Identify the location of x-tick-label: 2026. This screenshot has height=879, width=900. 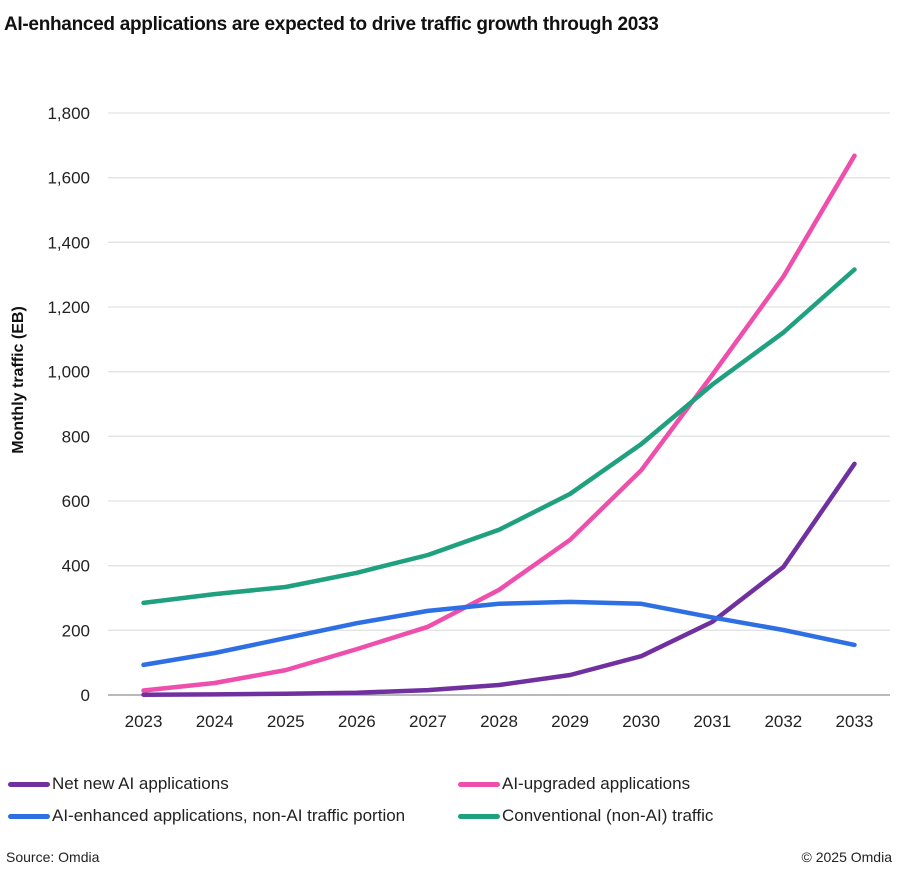
(357, 721).